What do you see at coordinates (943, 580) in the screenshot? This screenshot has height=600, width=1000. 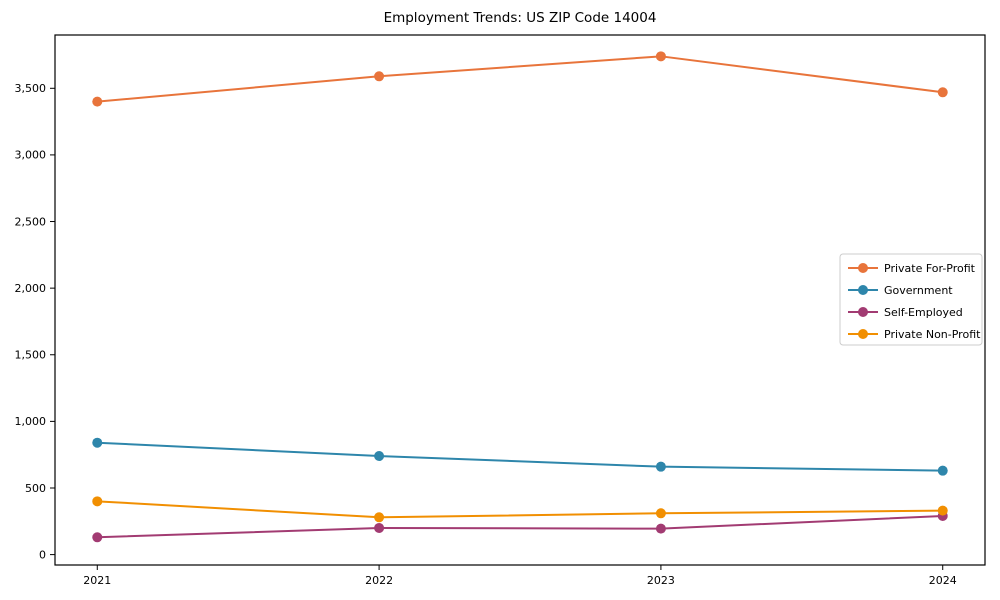 I see `x-tick-label: 2024` at bounding box center [943, 580].